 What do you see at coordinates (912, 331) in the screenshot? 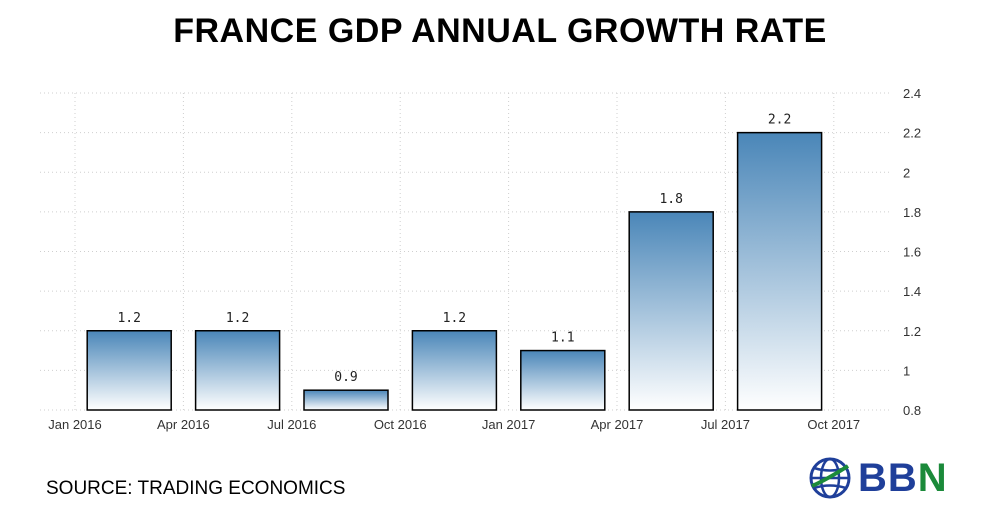
I see `y-tick-label: 1.2` at bounding box center [912, 331].